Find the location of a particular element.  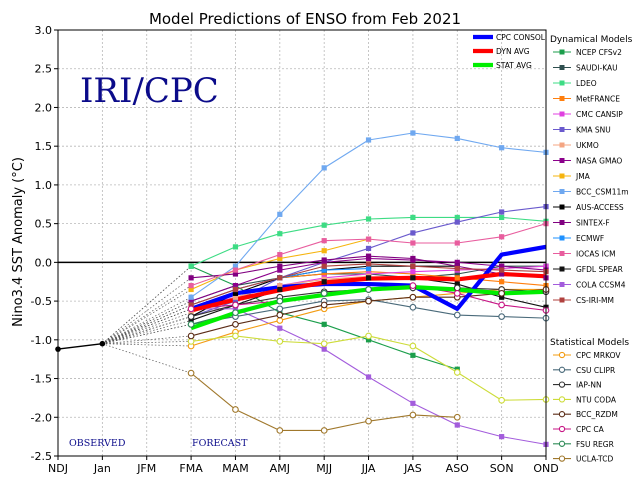

legend-label-cmc-cansip: CMC CANSIP is located at coordinates (599, 114).